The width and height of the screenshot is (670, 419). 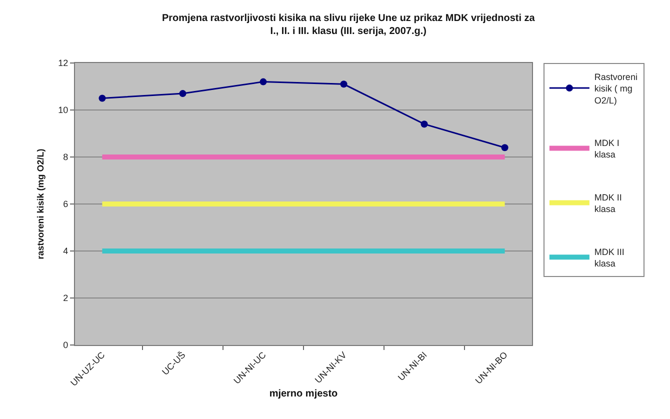 What do you see at coordinates (63, 63) in the screenshot?
I see `y-tick-label: 12` at bounding box center [63, 63].